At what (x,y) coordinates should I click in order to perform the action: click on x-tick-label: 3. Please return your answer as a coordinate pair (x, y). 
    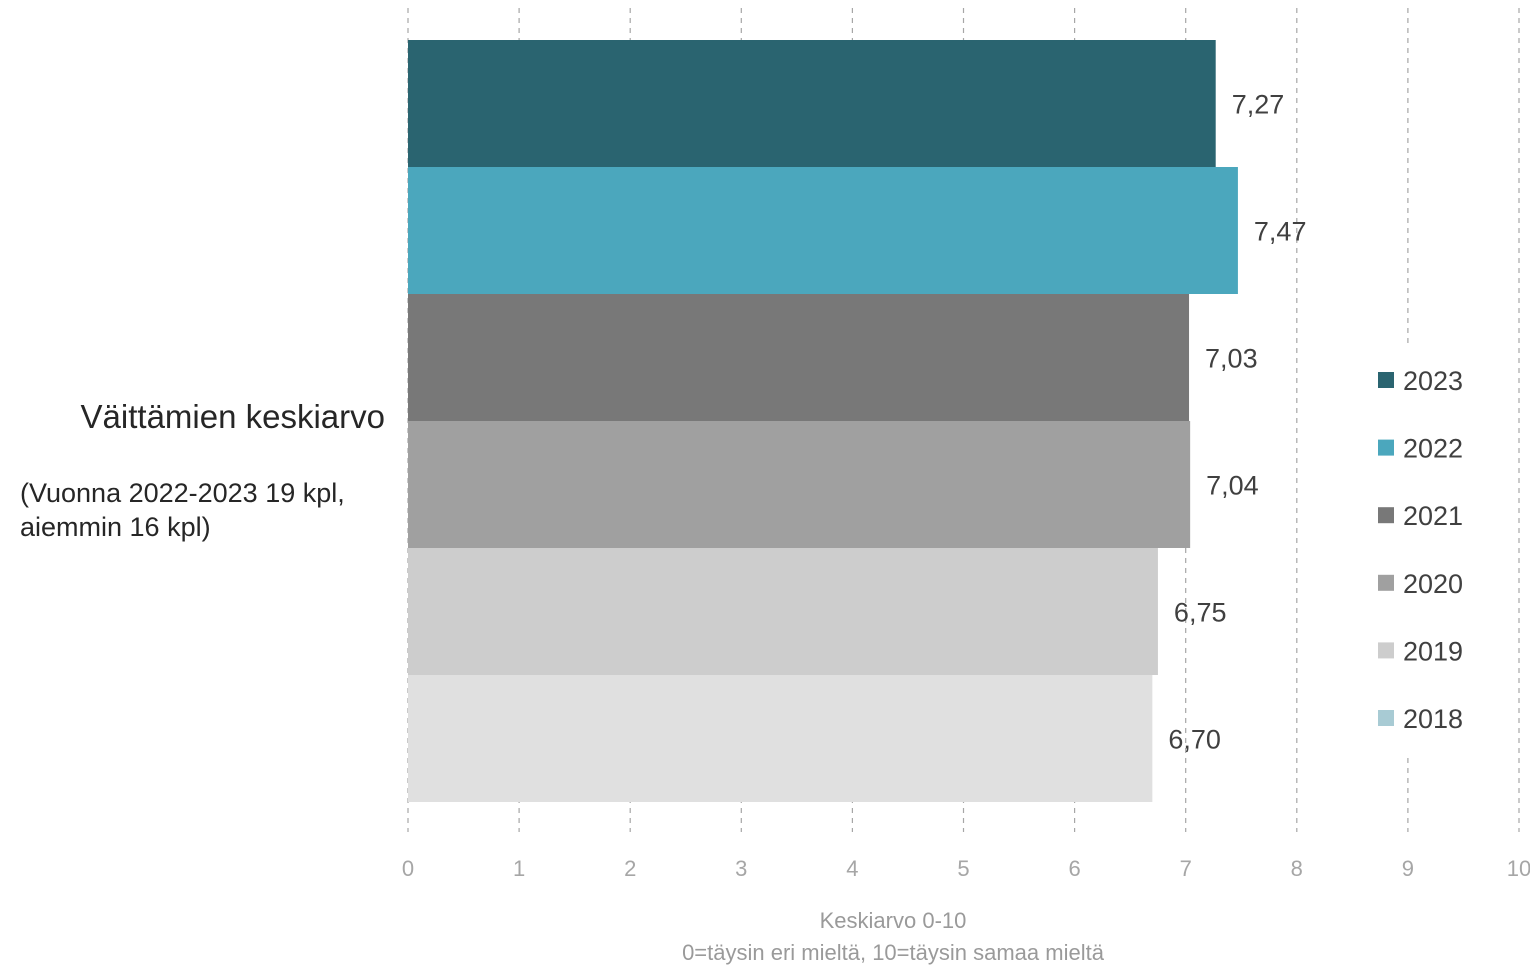
    Looking at the image, I should click on (741, 868).